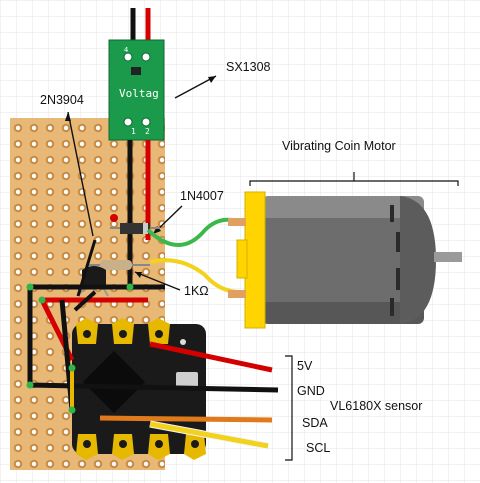  I want to click on junction-dots, so click(80, 348).